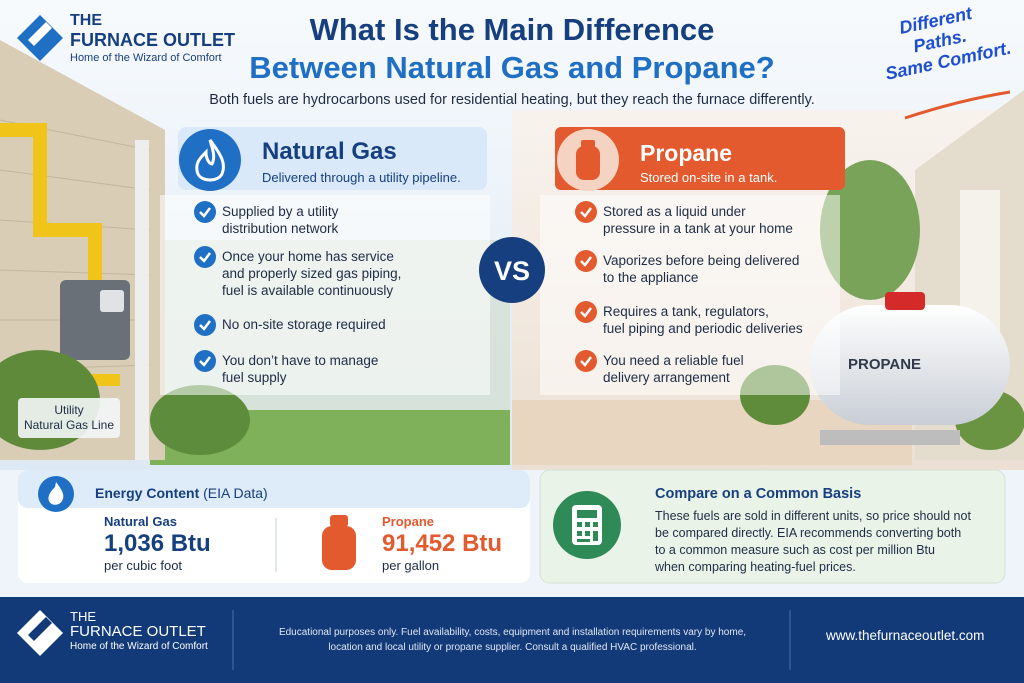  What do you see at coordinates (235, 493) in the screenshot?
I see `energy-source: (EIA Data)` at bounding box center [235, 493].